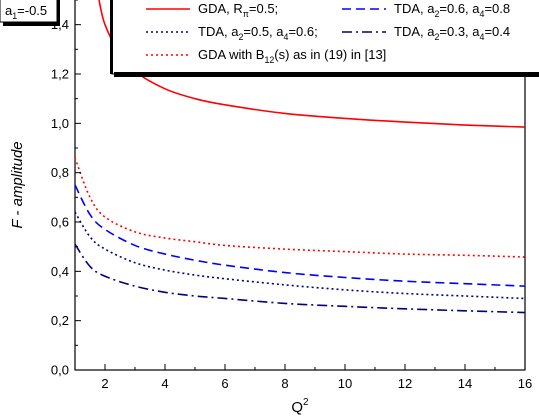 The height and width of the screenshot is (420, 539). I want to click on y-tick-label: 1,0, so click(60, 123).